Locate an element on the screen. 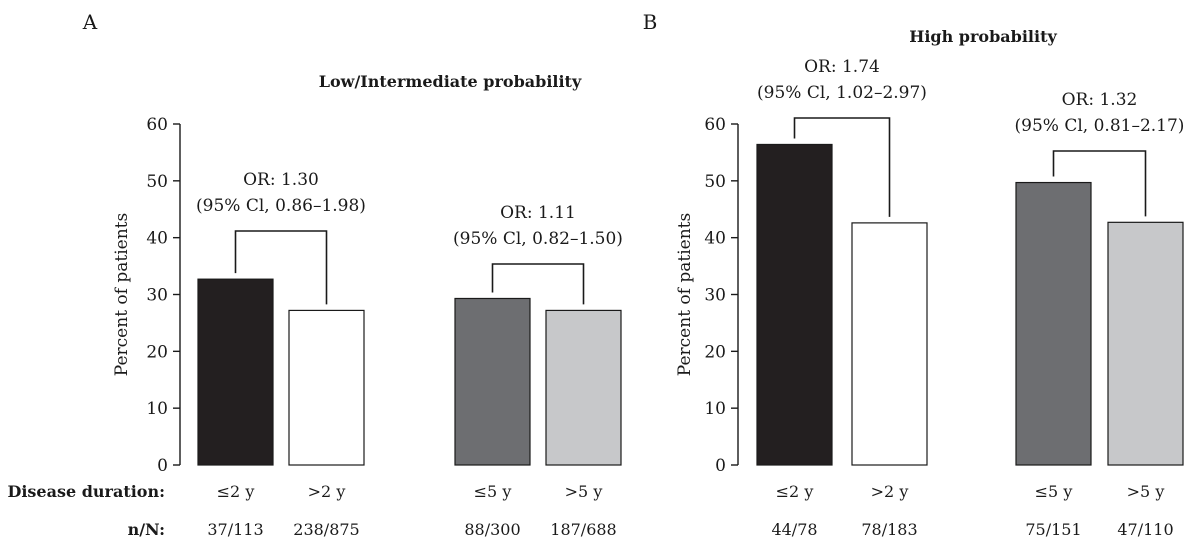  panel-b-category-label: >2 y is located at coordinates (890, 491).